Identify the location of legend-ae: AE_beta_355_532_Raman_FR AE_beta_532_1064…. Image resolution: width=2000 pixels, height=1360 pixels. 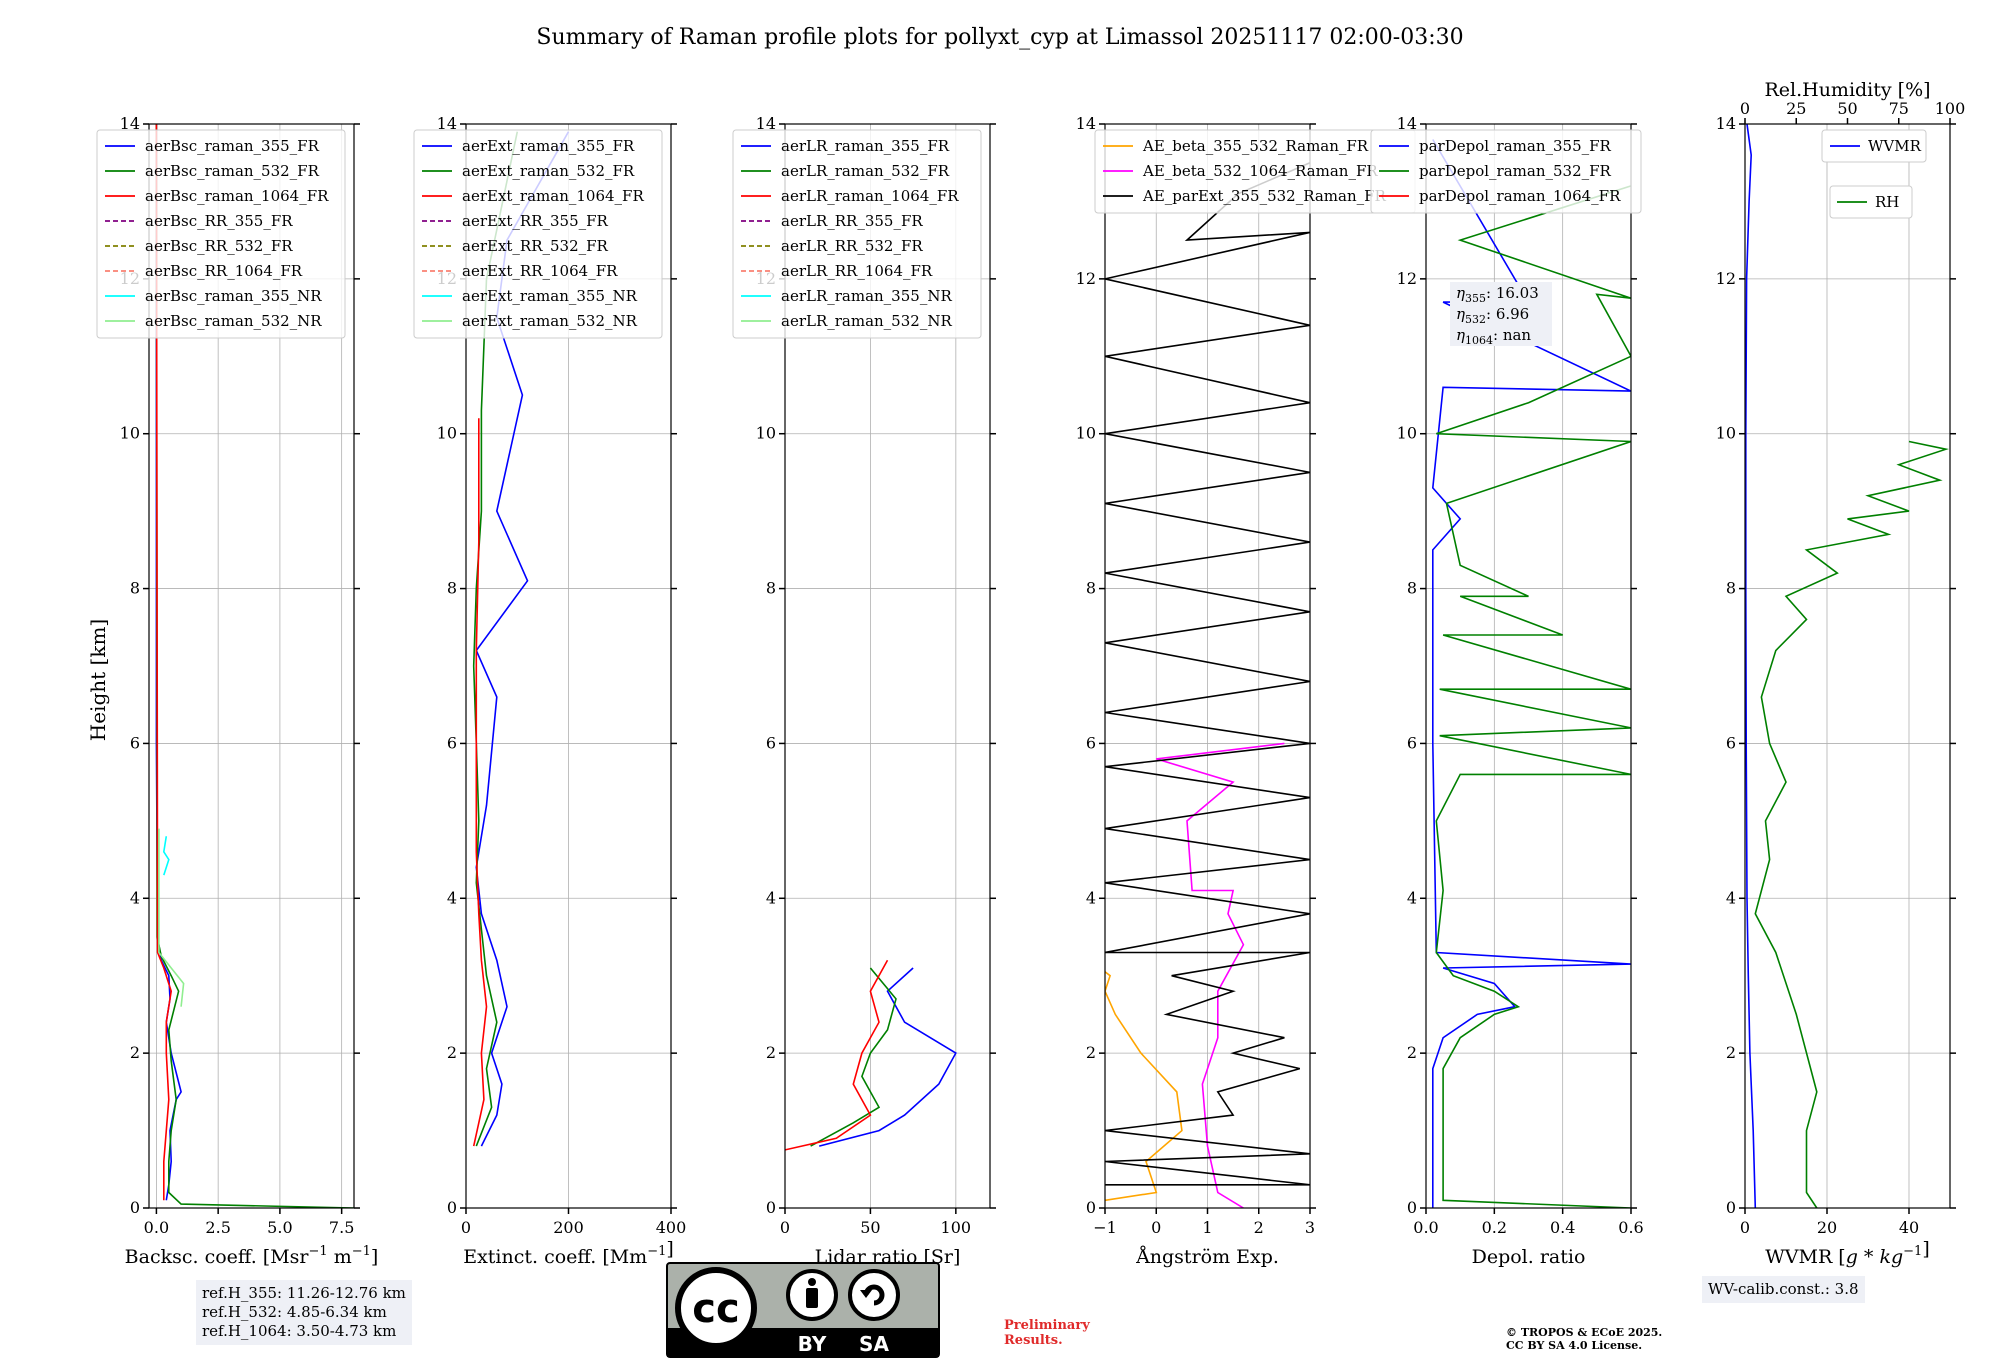
(1255, 171).